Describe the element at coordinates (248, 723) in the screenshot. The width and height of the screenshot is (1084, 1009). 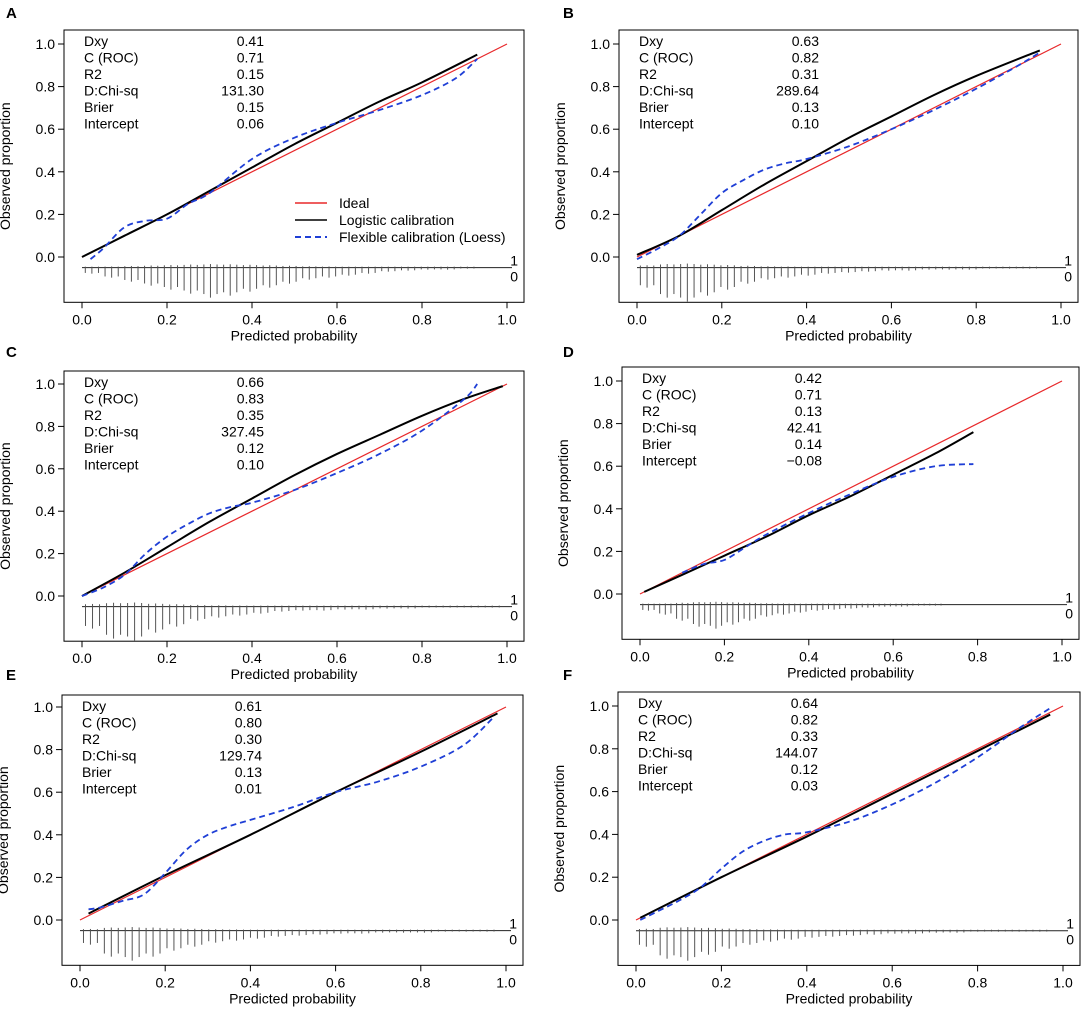
I see `stat-value: 0.80` at that location.